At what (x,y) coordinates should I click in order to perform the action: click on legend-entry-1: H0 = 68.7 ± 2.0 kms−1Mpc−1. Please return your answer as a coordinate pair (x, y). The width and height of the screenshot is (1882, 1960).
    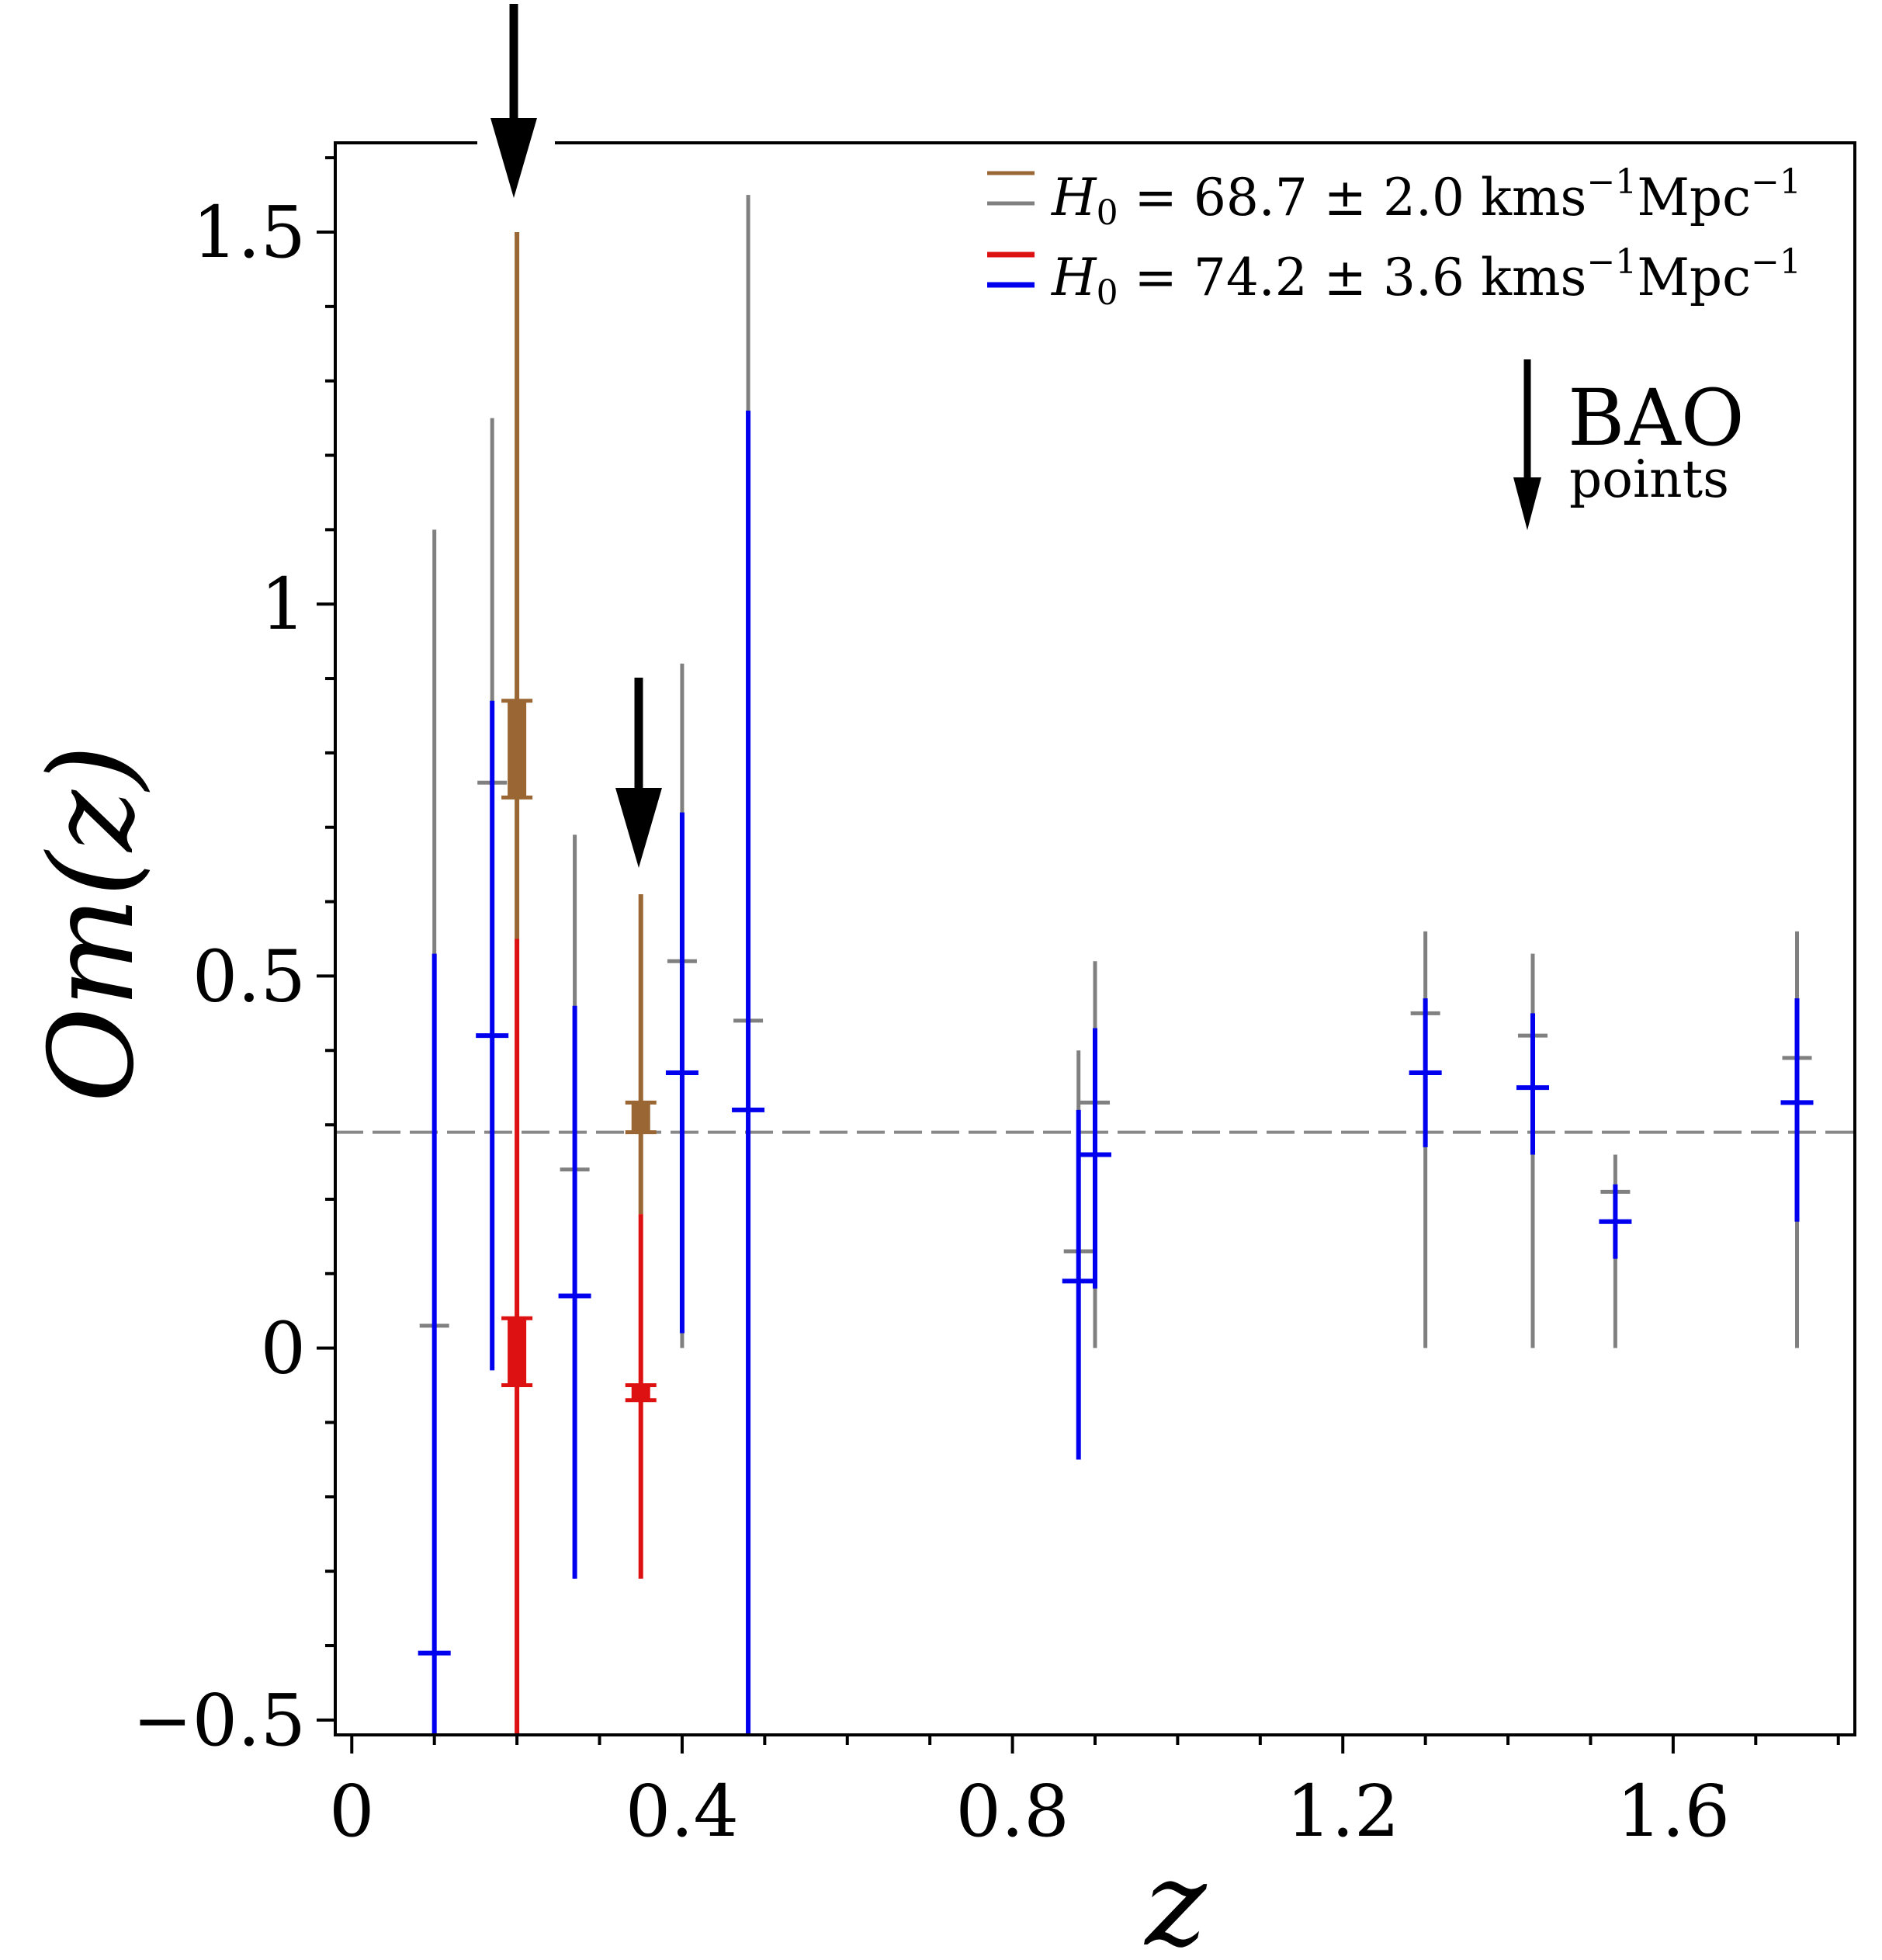
    Looking at the image, I should click on (1394, 197).